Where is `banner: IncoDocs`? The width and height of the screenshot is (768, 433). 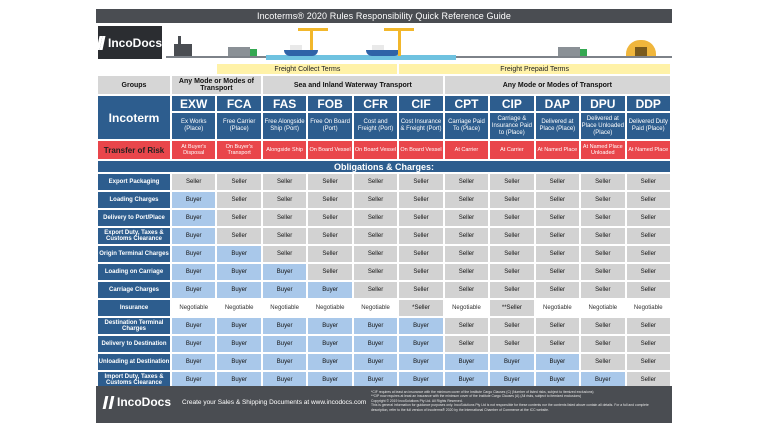 banner: IncoDocs is located at coordinates (384, 42).